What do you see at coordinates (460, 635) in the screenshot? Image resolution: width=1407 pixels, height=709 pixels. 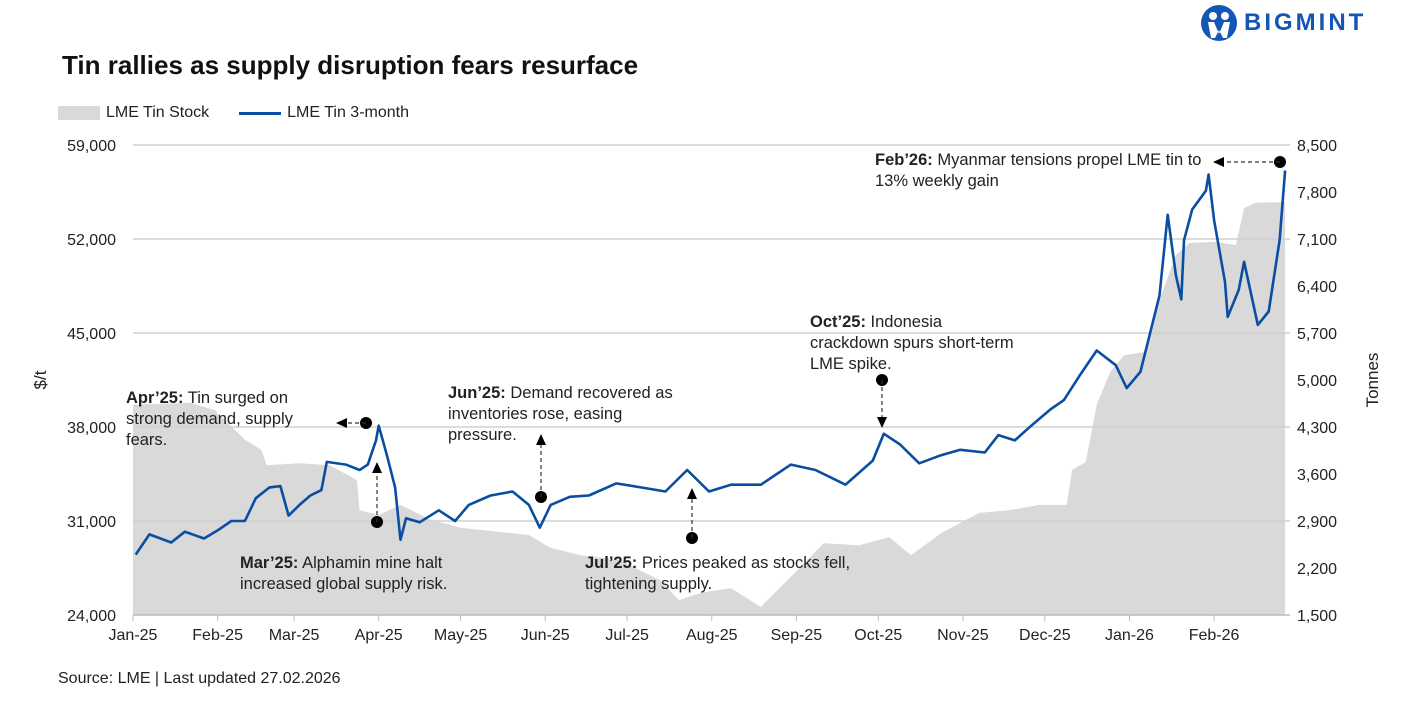 I see `x-tick-label: May-25` at bounding box center [460, 635].